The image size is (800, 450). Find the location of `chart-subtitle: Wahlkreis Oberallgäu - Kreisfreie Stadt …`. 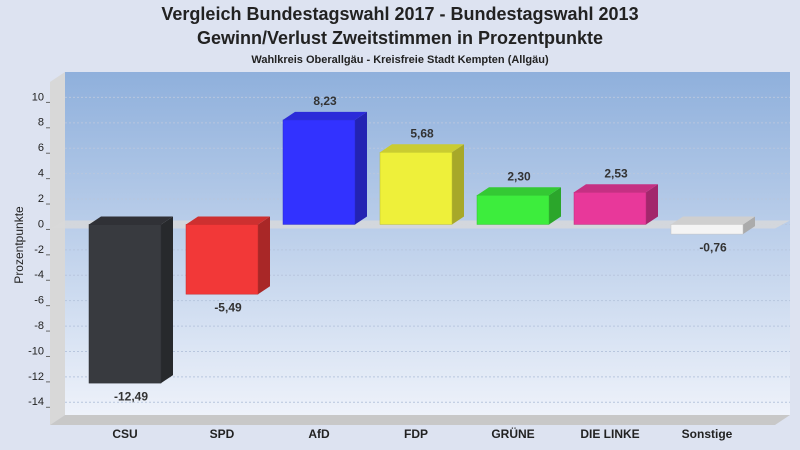

chart-subtitle: Wahlkreis Oberallgäu - Kreisfreie Stadt … is located at coordinates (400, 60).